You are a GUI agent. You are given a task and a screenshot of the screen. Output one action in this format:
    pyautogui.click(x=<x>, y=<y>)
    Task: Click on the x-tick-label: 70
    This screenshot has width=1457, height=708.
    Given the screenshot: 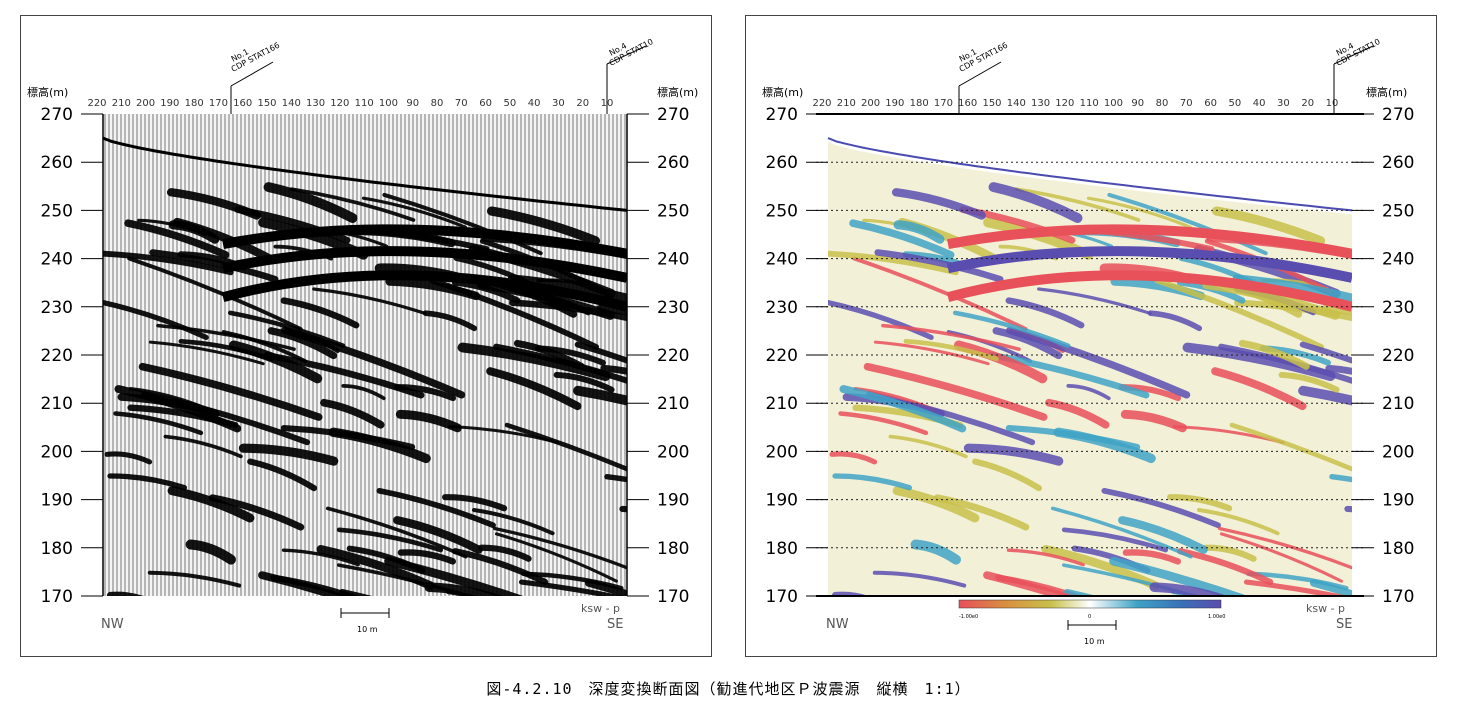 What is the action you would take?
    pyautogui.click(x=1186, y=103)
    